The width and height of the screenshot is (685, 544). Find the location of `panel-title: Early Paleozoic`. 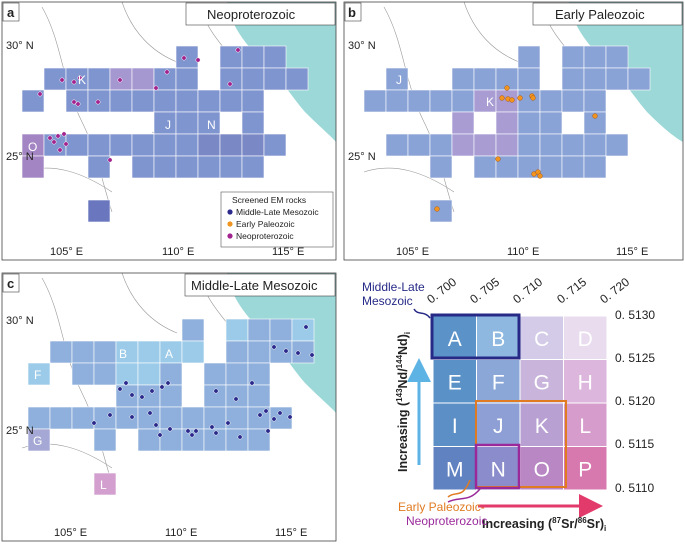

panel-title: Early Paleozoic is located at coordinates (600, 14).